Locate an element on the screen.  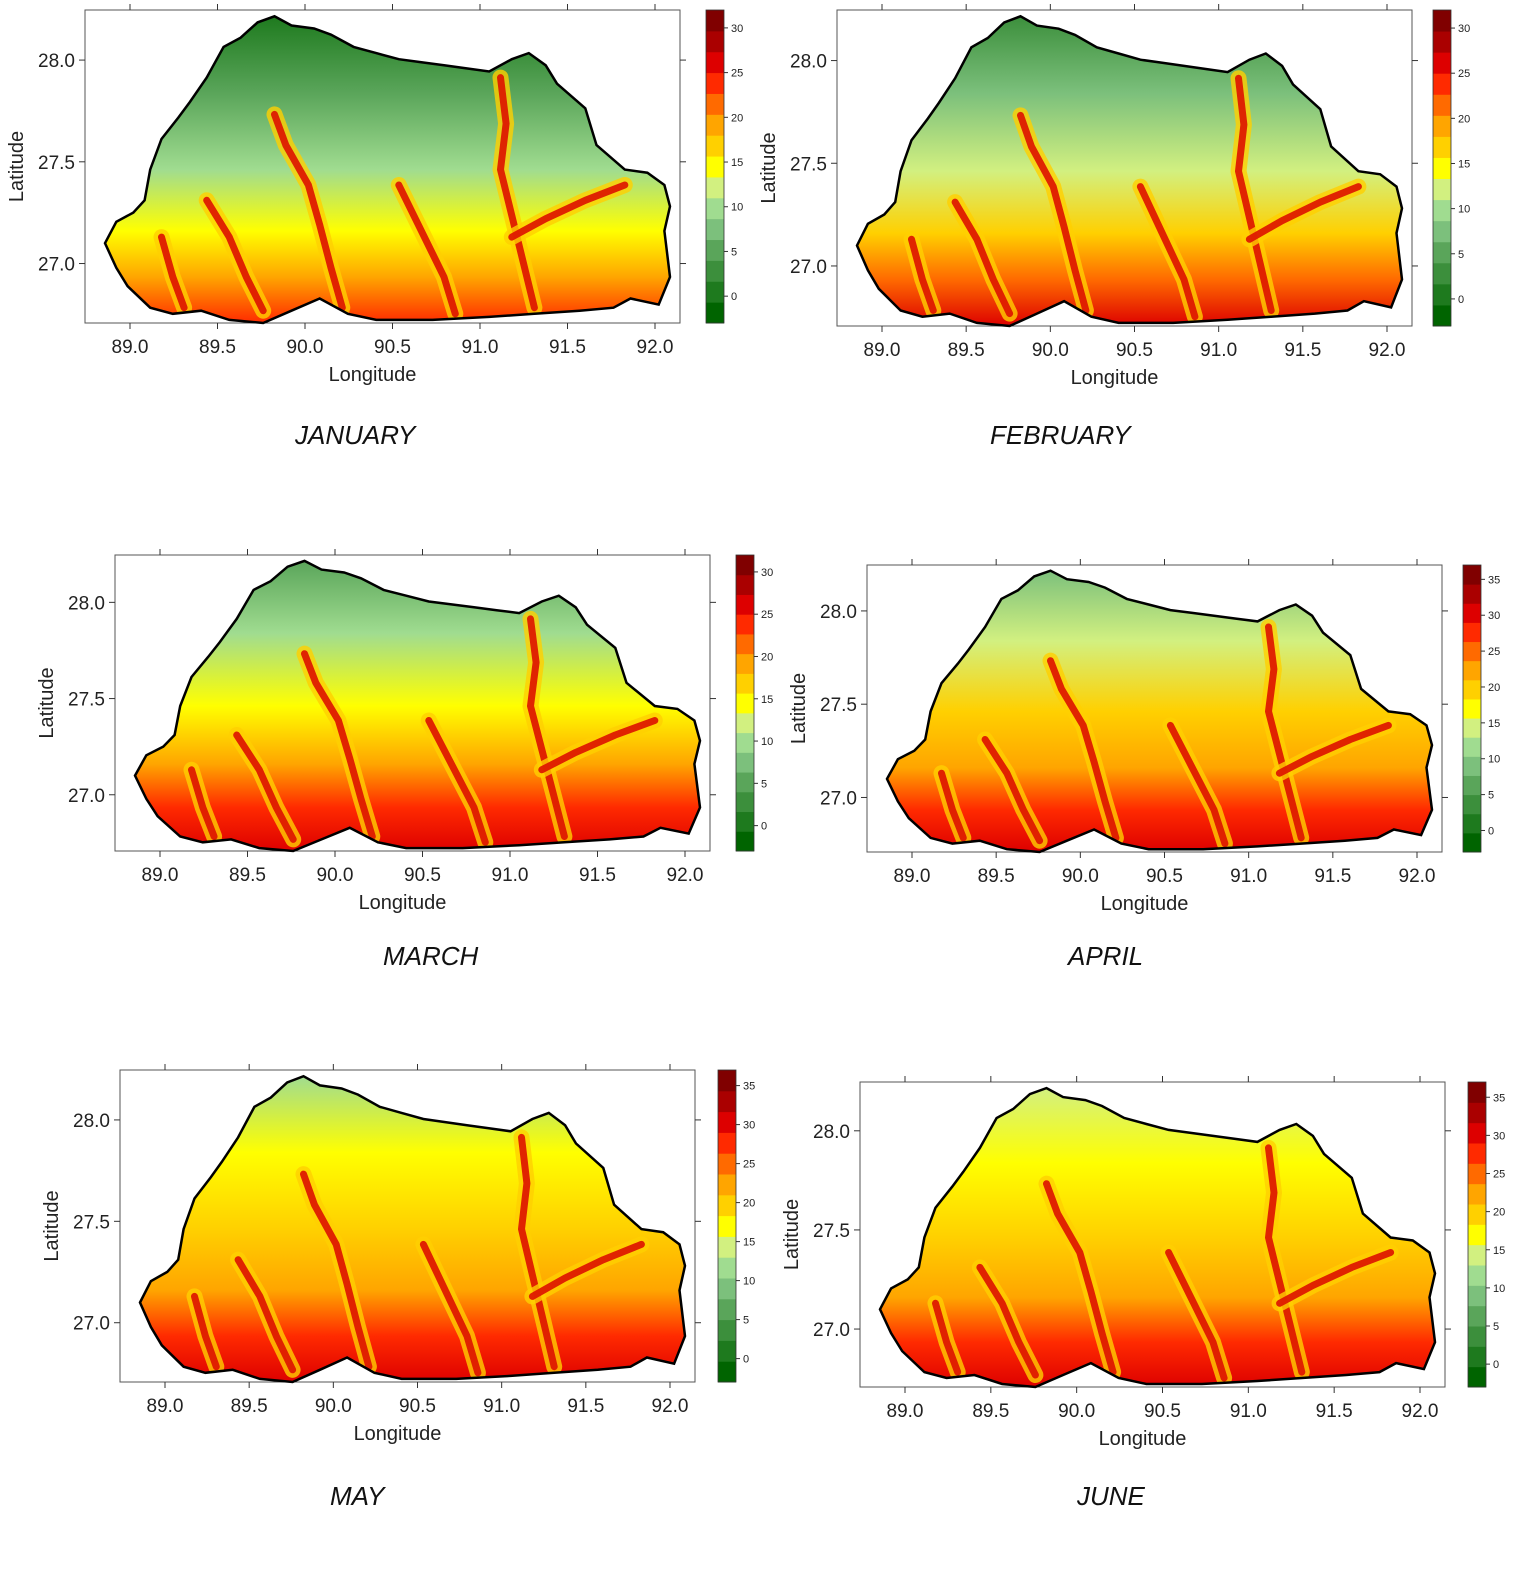
river-valleys is located at coordinates (423, 730).